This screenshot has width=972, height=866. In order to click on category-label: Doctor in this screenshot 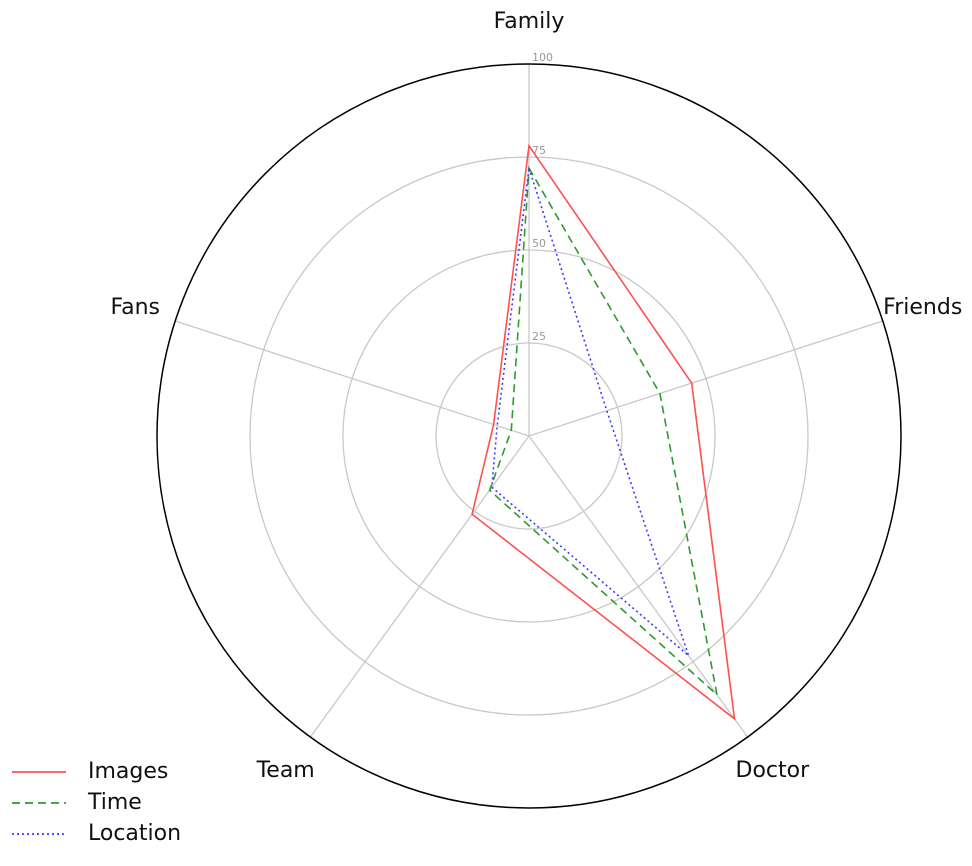, I will do `click(773, 770)`.